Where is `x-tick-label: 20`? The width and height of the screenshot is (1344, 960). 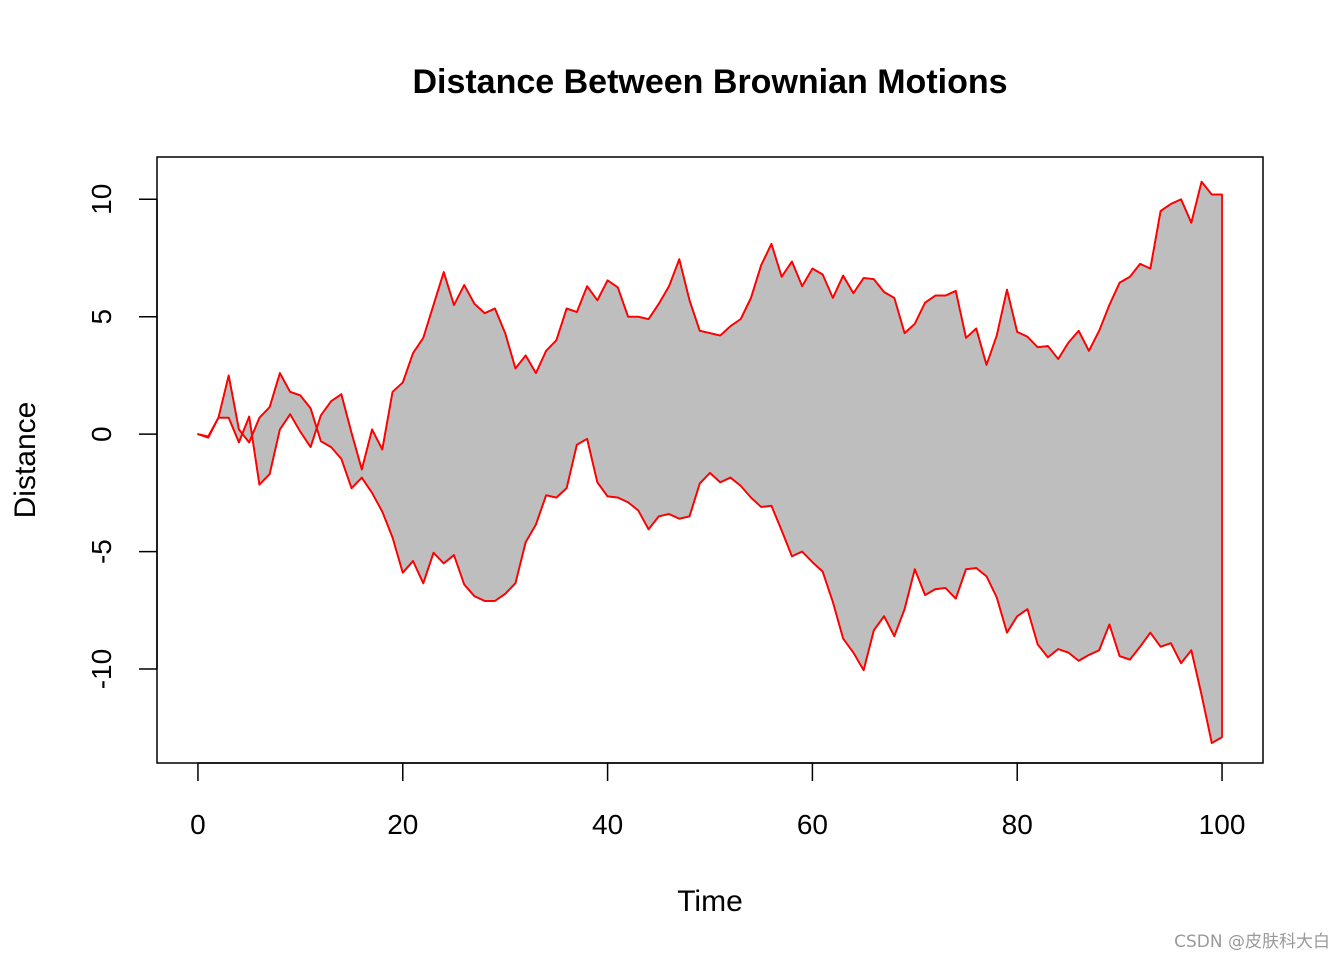
x-tick-label: 20 is located at coordinates (402, 824).